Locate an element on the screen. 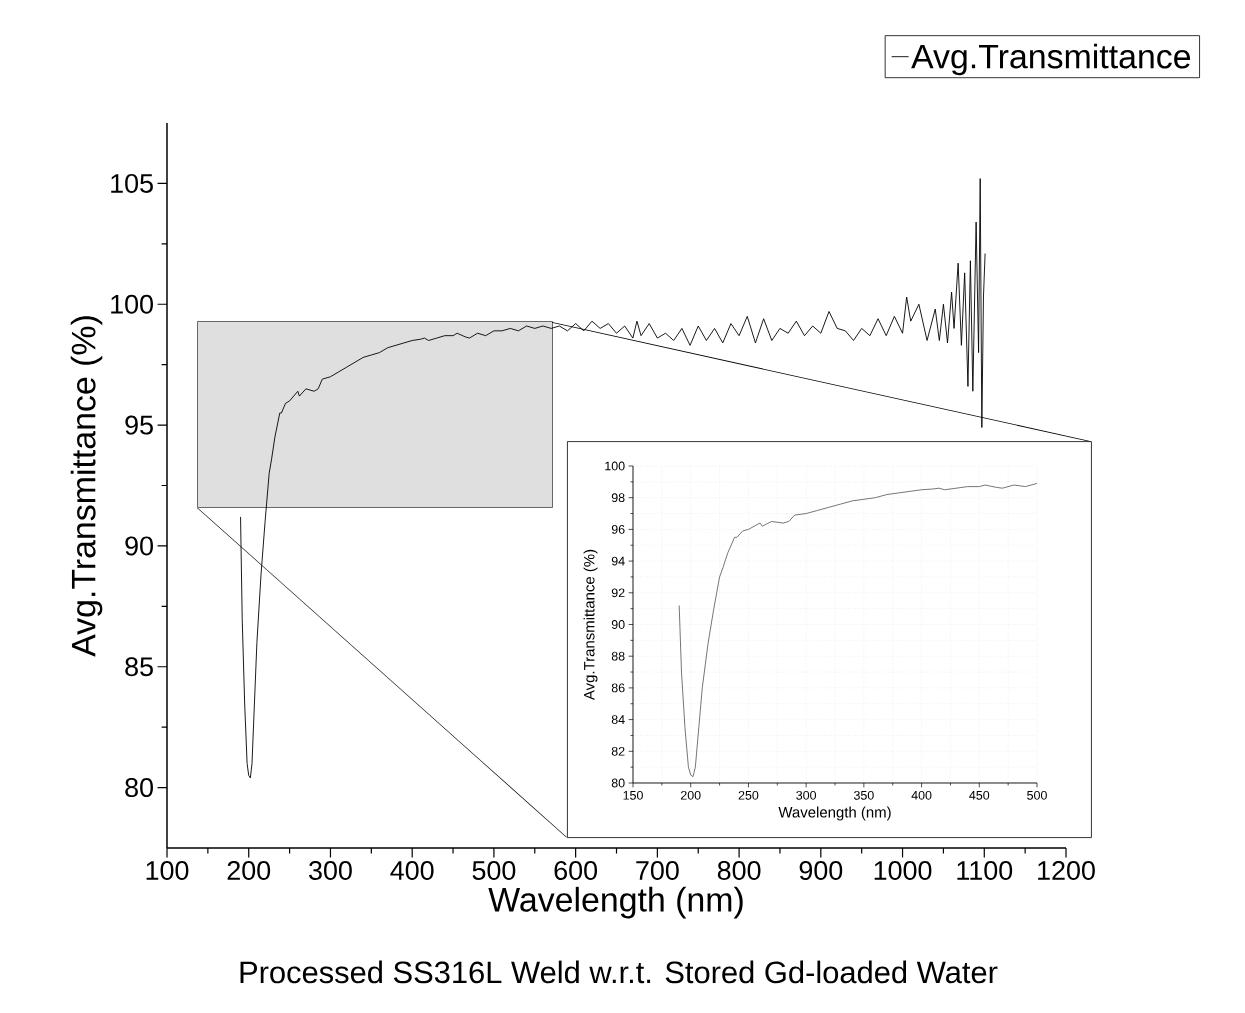 The height and width of the screenshot is (1013, 1245). x-tick-label: 1100 is located at coordinates (985, 870).